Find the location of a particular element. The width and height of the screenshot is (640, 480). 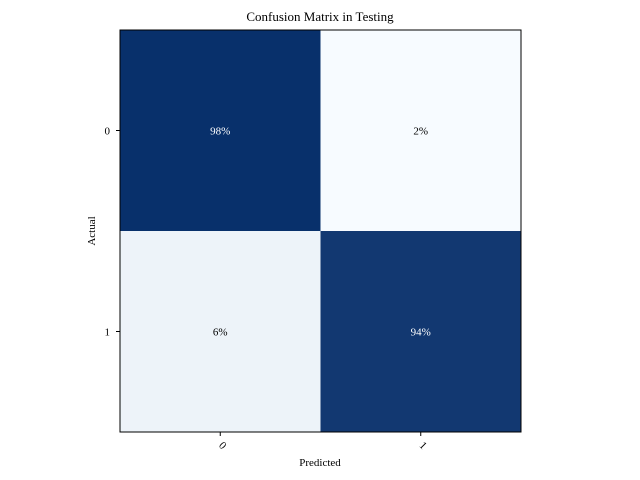

cell-label-r0-c0: 98% is located at coordinates (220, 132).